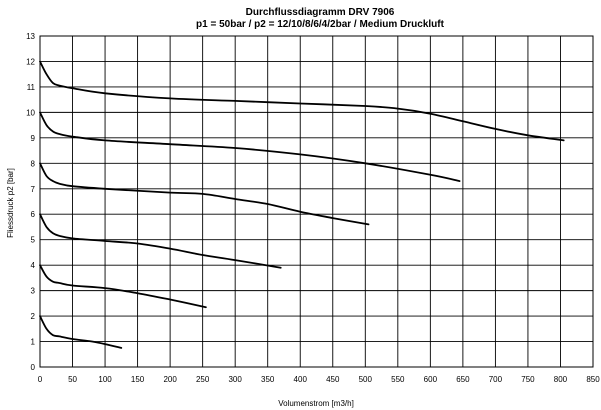  Describe the element at coordinates (33, 138) in the screenshot. I see `y-tick-label: 9` at that location.